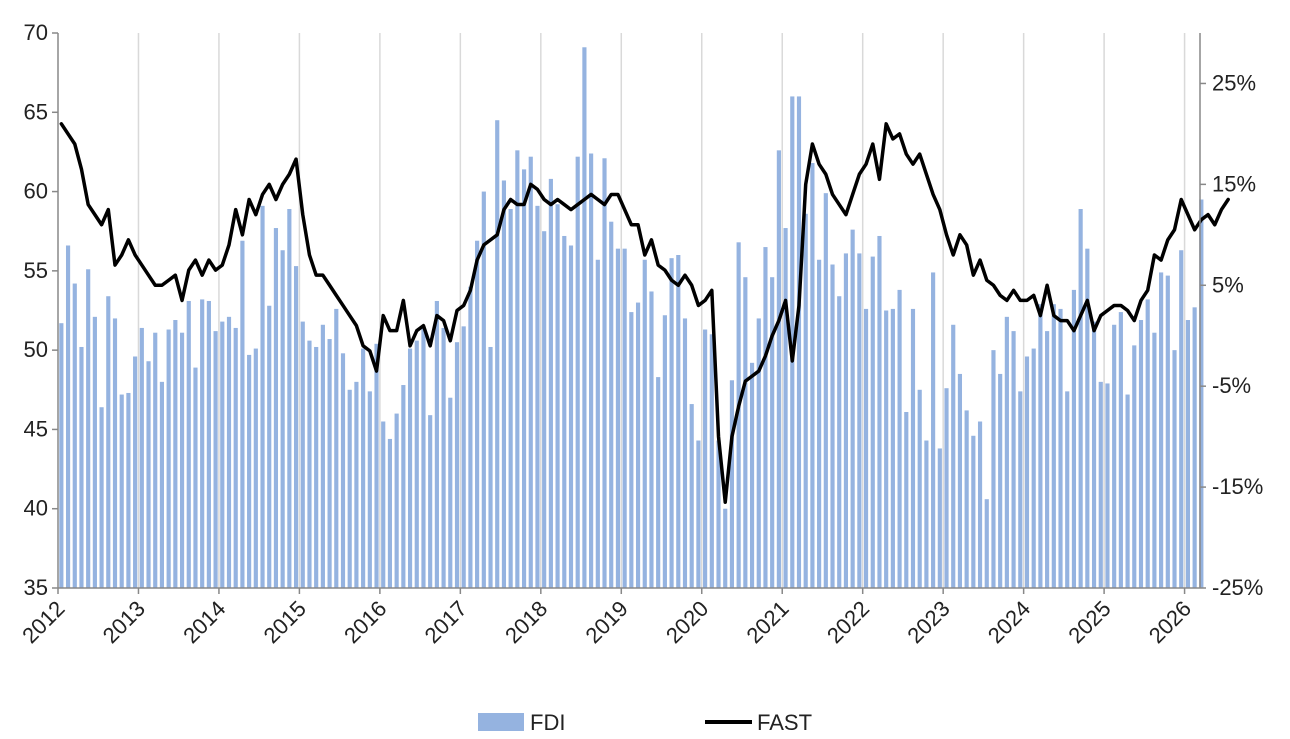 The width and height of the screenshot is (1290, 739). I want to click on left-tick-label: 60, so click(36, 191).